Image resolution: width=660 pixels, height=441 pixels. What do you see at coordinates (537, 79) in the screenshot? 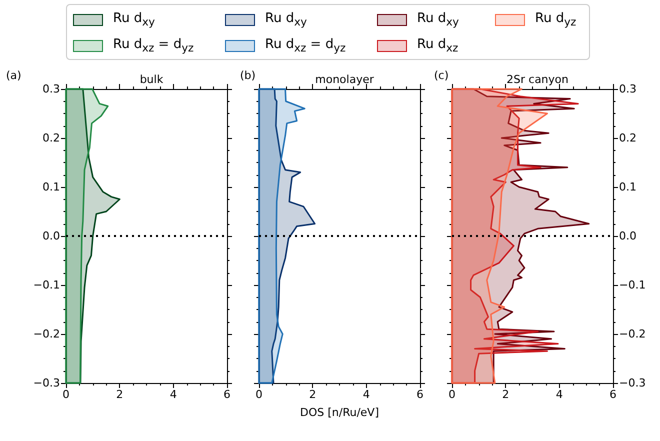
I see `chart-title: 2Sr canyon` at bounding box center [537, 79].